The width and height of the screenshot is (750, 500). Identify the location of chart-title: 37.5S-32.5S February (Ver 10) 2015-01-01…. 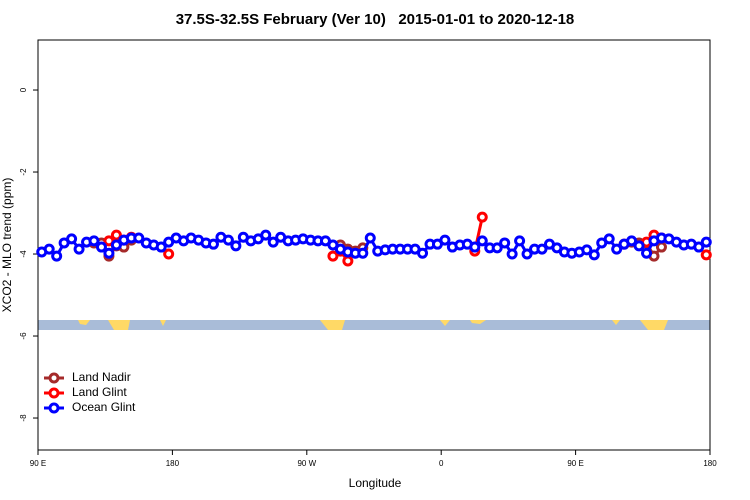
(375, 19).